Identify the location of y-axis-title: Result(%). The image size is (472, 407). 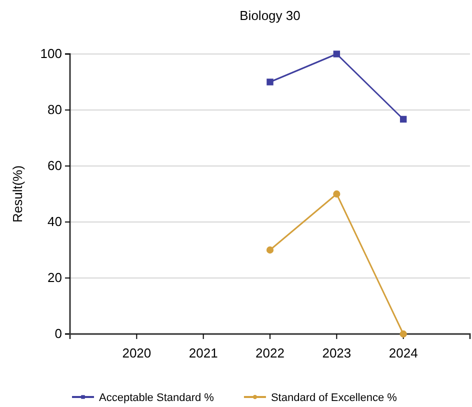
(17, 194).